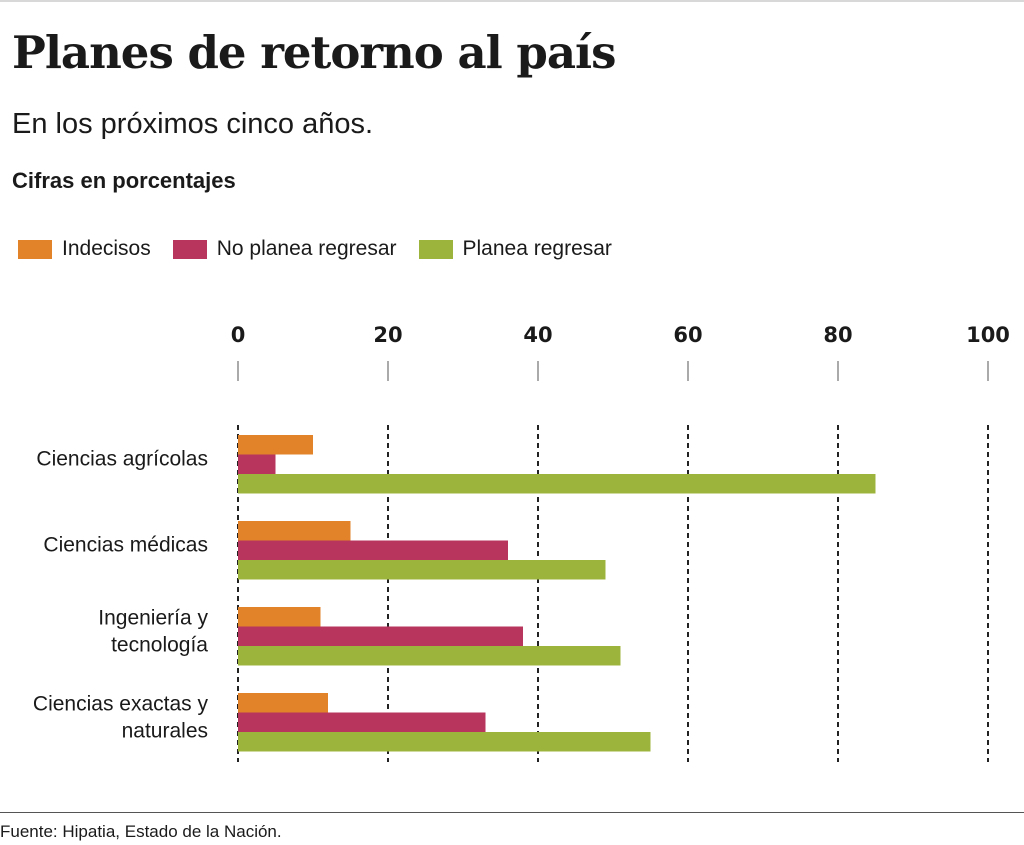  I want to click on x-tick-label: 20, so click(387, 335).